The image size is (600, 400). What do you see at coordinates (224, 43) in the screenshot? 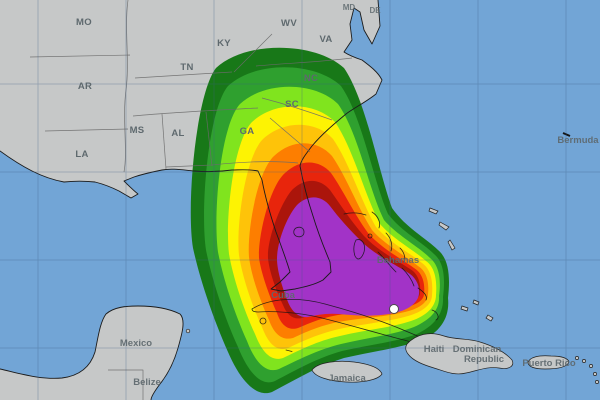
I see `label-ky: KY` at bounding box center [224, 43].